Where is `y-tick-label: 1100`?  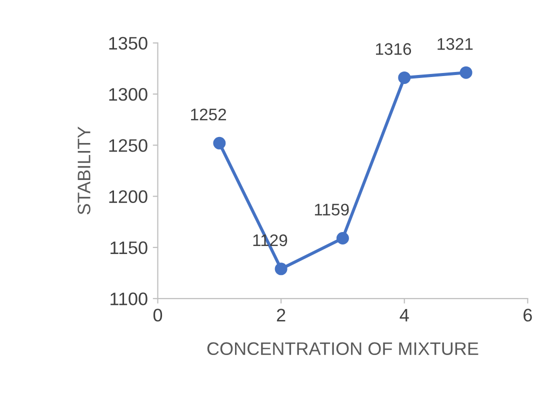 y-tick-label: 1100 is located at coordinates (129, 299).